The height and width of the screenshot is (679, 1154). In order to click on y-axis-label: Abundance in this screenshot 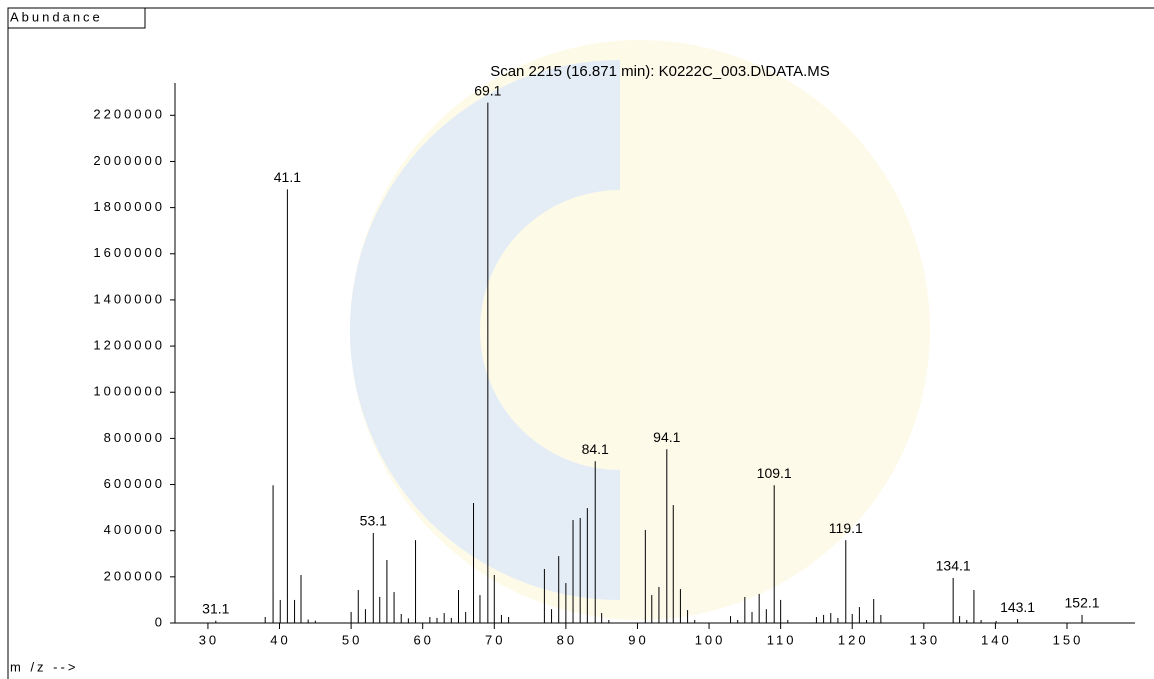, I will do `click(56, 16)`.